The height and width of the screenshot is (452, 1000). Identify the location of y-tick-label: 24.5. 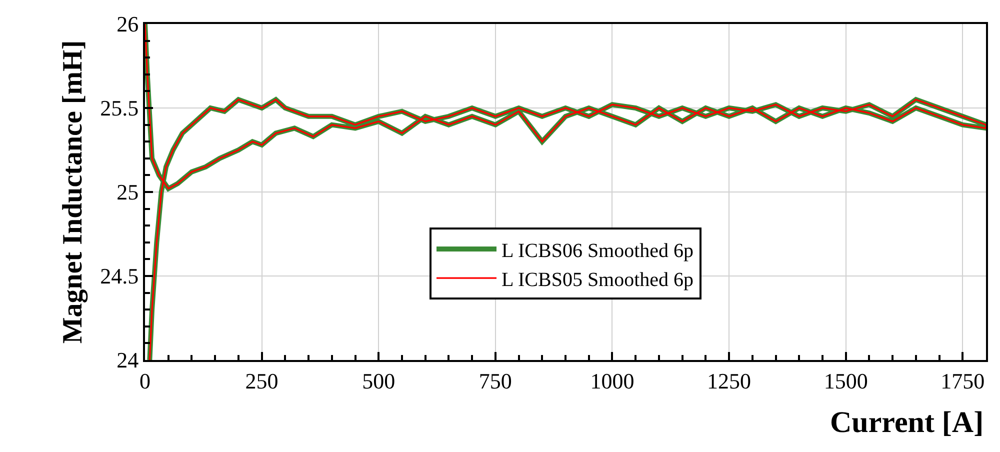
(119, 276).